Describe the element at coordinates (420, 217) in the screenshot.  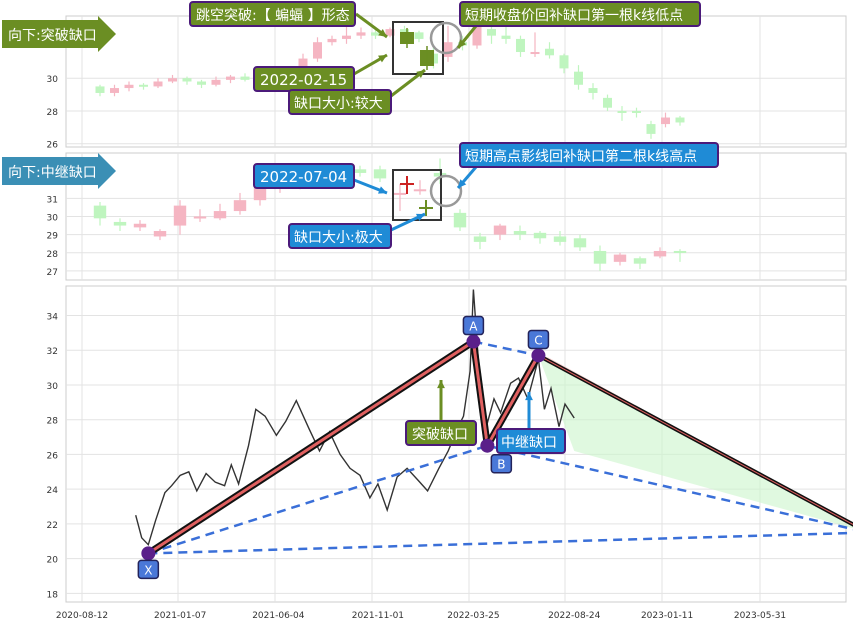
I see `arrow-size-2-head` at that location.